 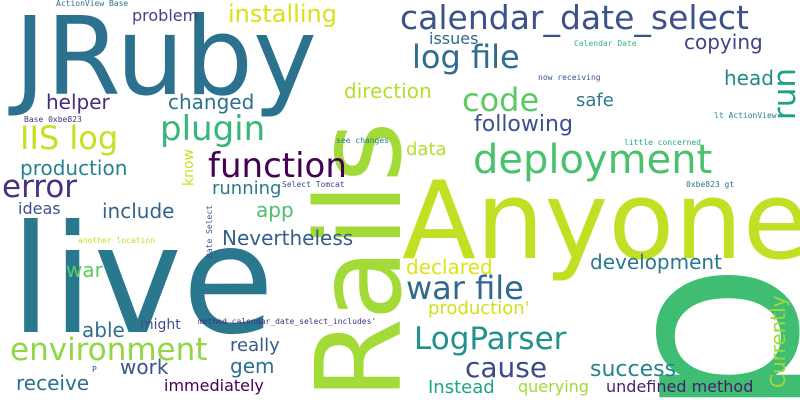 I want to click on word-might: might, so click(x=160, y=325).